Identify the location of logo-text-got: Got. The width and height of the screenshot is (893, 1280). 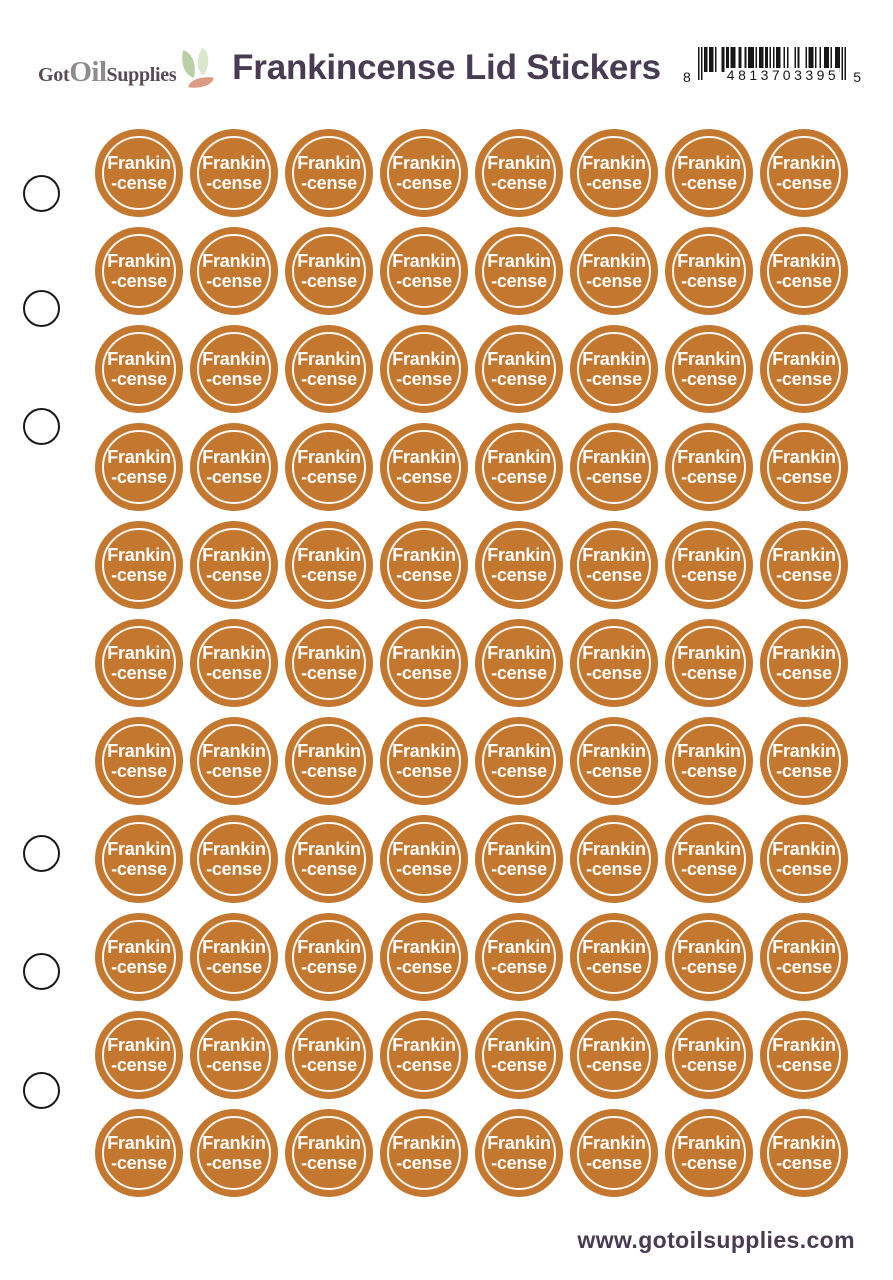
(54, 75).